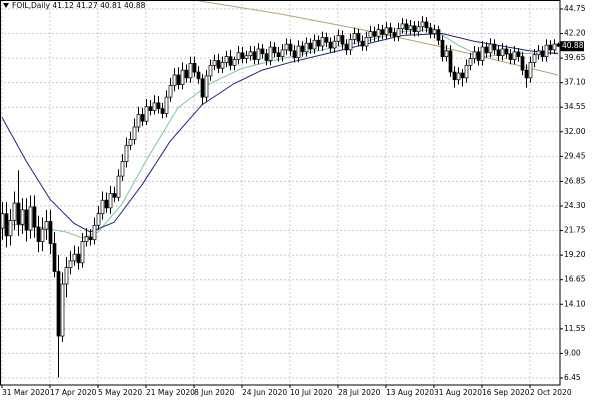 This screenshot has height=400, width=600. What do you see at coordinates (575, 82) in the screenshot?
I see `y-tick-label: 37.10` at bounding box center [575, 82].